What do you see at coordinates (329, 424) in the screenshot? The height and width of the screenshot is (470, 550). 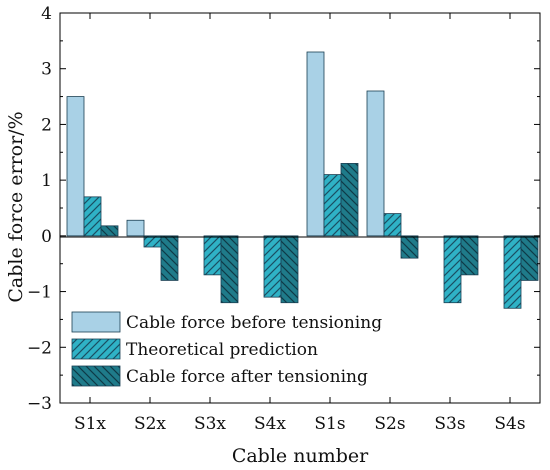 I see `x-tick-label: S1s` at bounding box center [329, 424].